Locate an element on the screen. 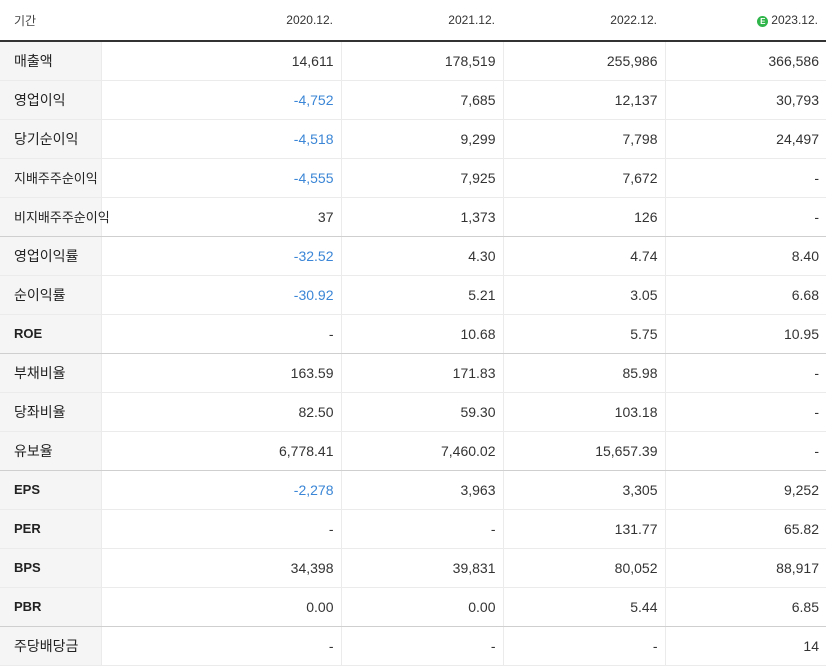 The width and height of the screenshot is (826, 666). cell-value: 59.30 is located at coordinates (421, 412).